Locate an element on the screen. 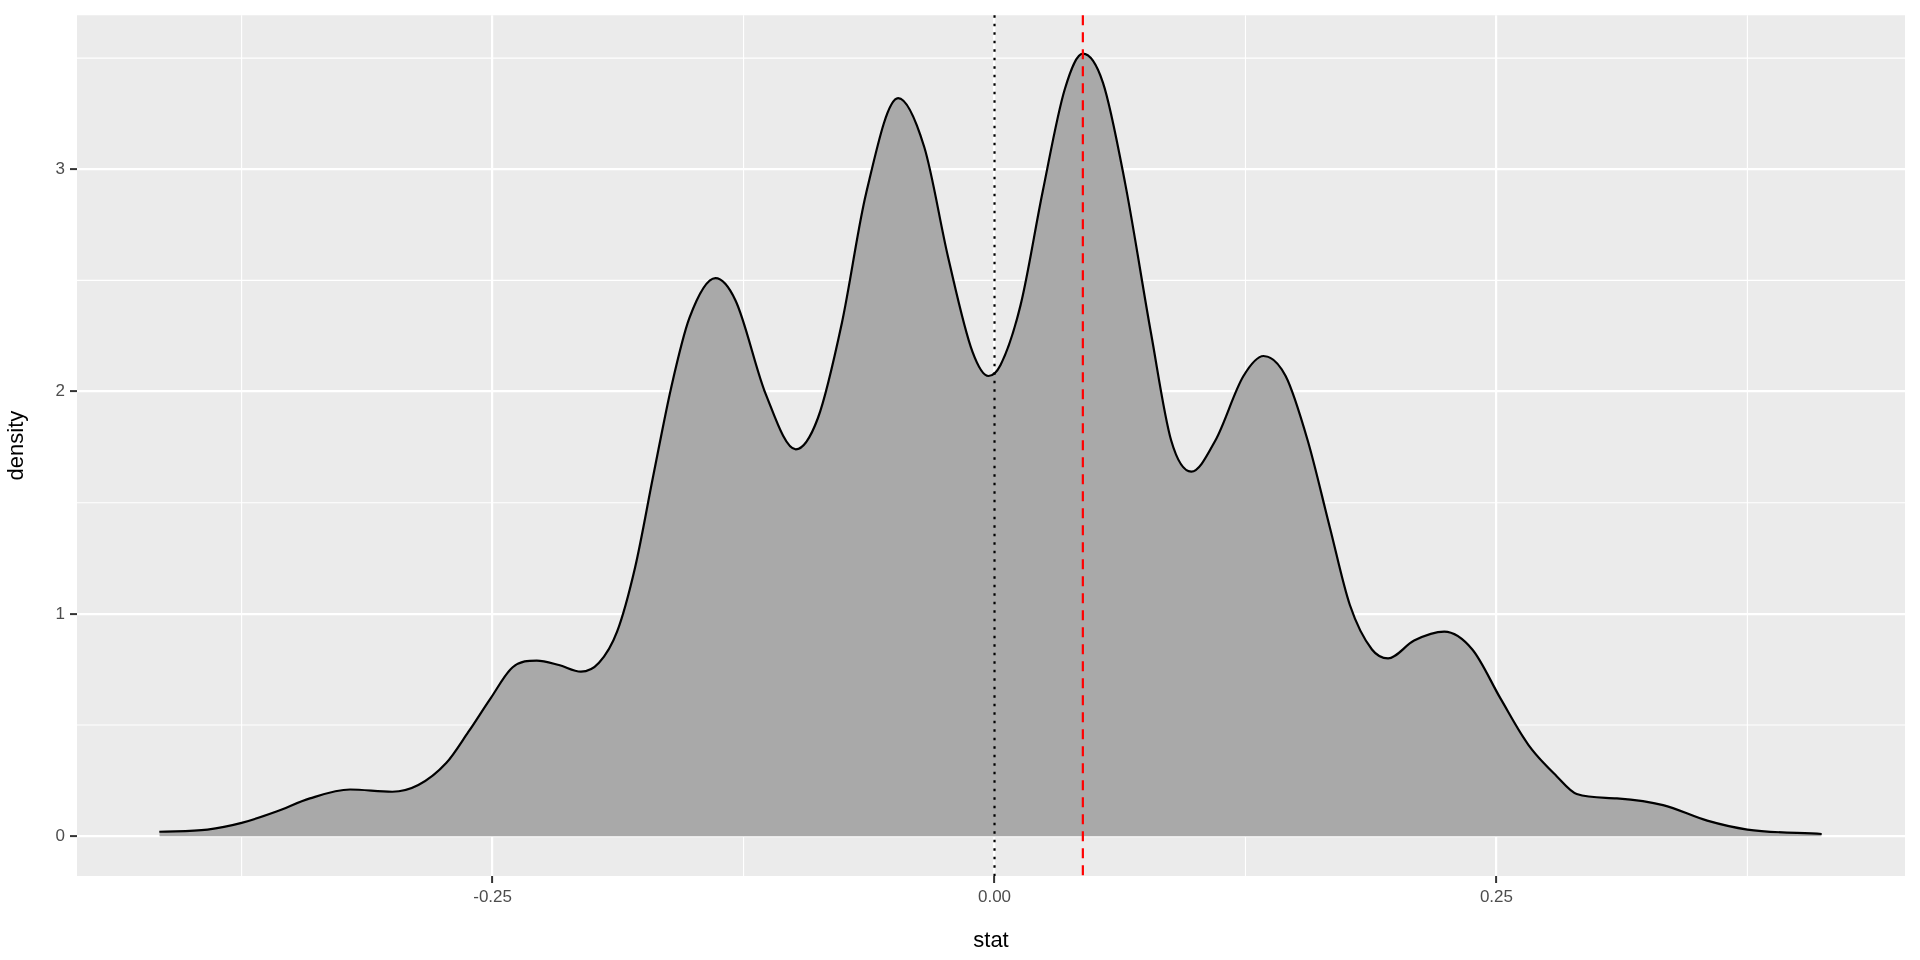 This screenshot has height=960, width=1920. x-tick-label: -0.25 is located at coordinates (492, 896).